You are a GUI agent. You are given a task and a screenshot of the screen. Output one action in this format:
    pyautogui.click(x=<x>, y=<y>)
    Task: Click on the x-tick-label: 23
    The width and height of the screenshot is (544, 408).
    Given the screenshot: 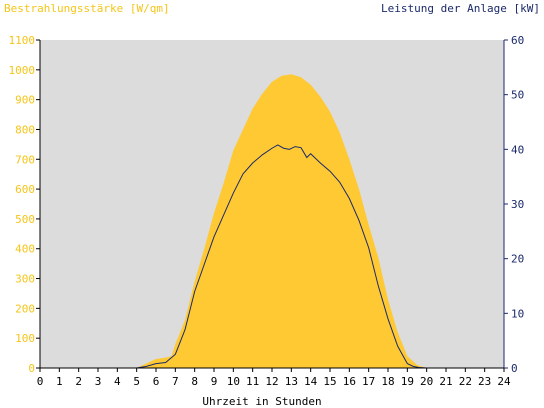 What is the action you would take?
    pyautogui.click(x=484, y=381)
    